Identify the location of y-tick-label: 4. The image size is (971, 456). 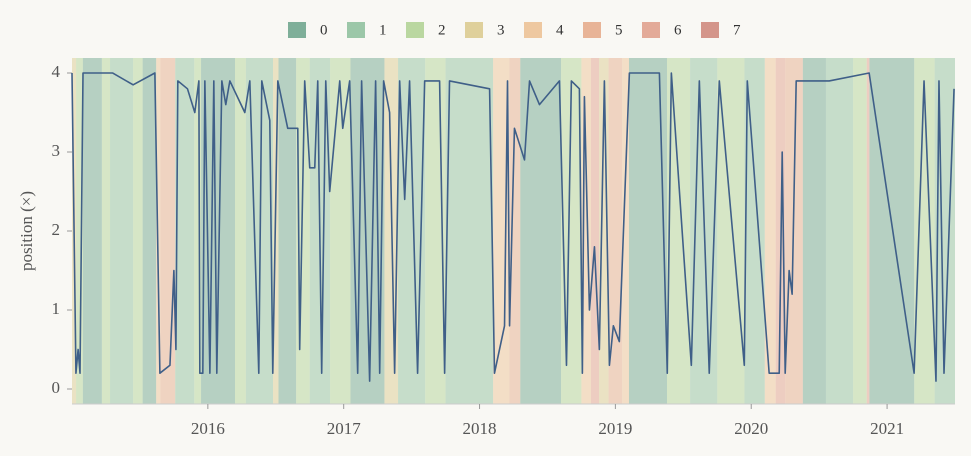
(56, 71).